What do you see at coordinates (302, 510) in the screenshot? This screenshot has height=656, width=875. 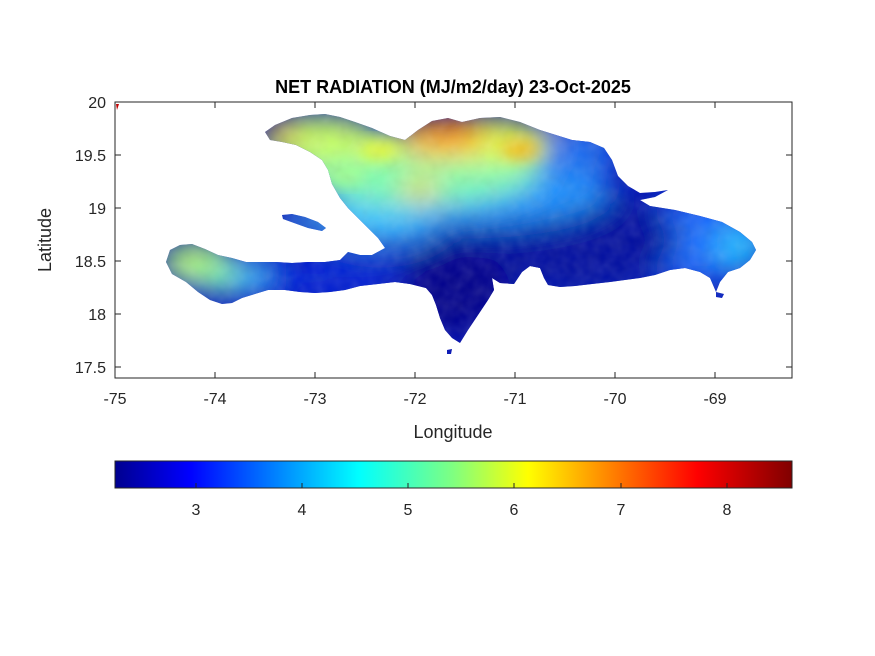 I see `colorbar-tick-label: 4` at bounding box center [302, 510].